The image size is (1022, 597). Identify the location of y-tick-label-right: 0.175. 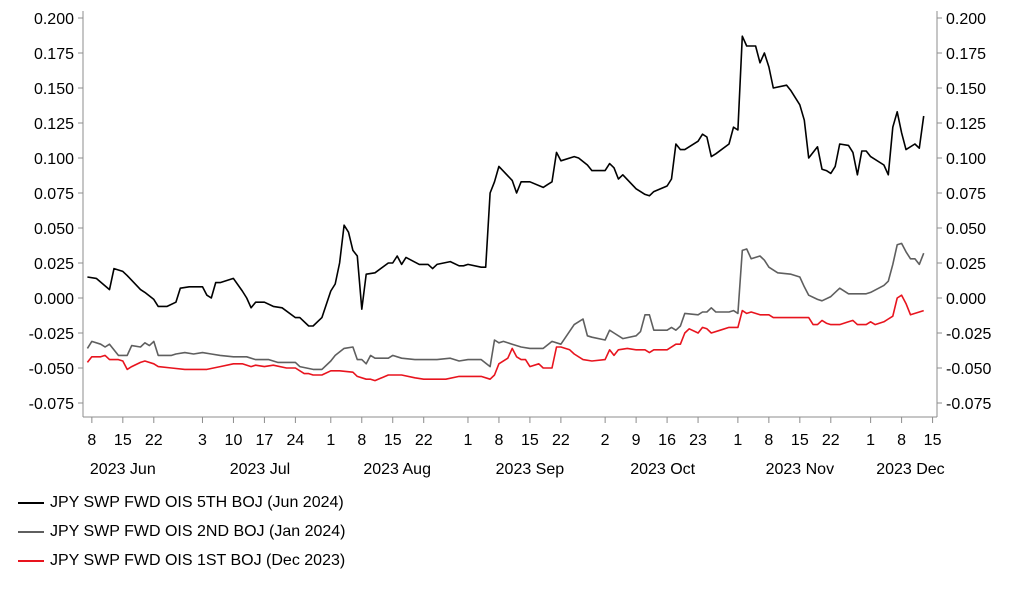
(966, 54).